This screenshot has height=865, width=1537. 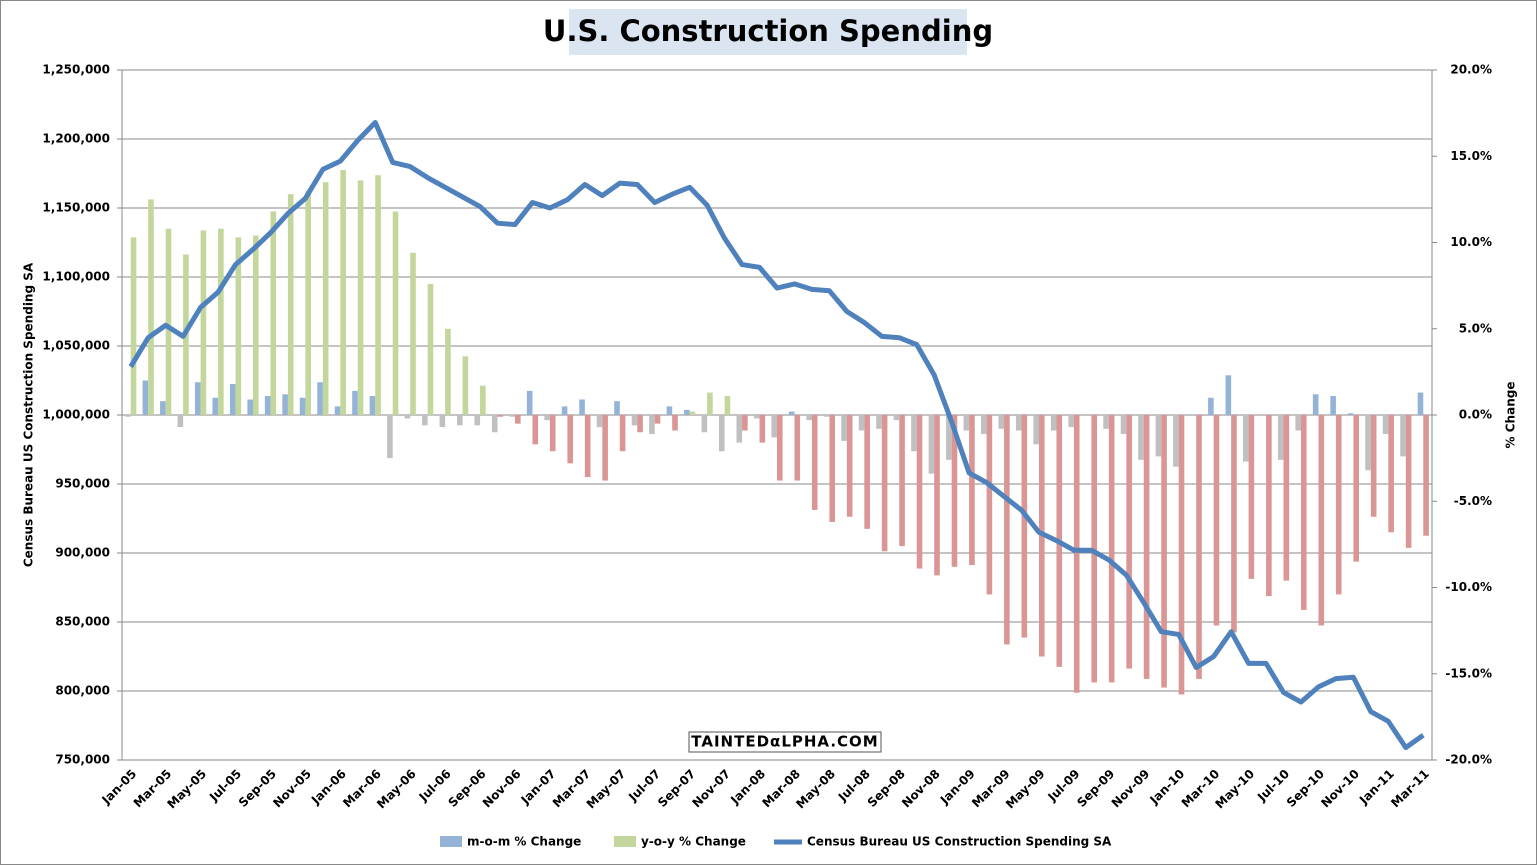 What do you see at coordinates (76, 277) in the screenshot?
I see `y-tick-label: 1,100,000` at bounding box center [76, 277].